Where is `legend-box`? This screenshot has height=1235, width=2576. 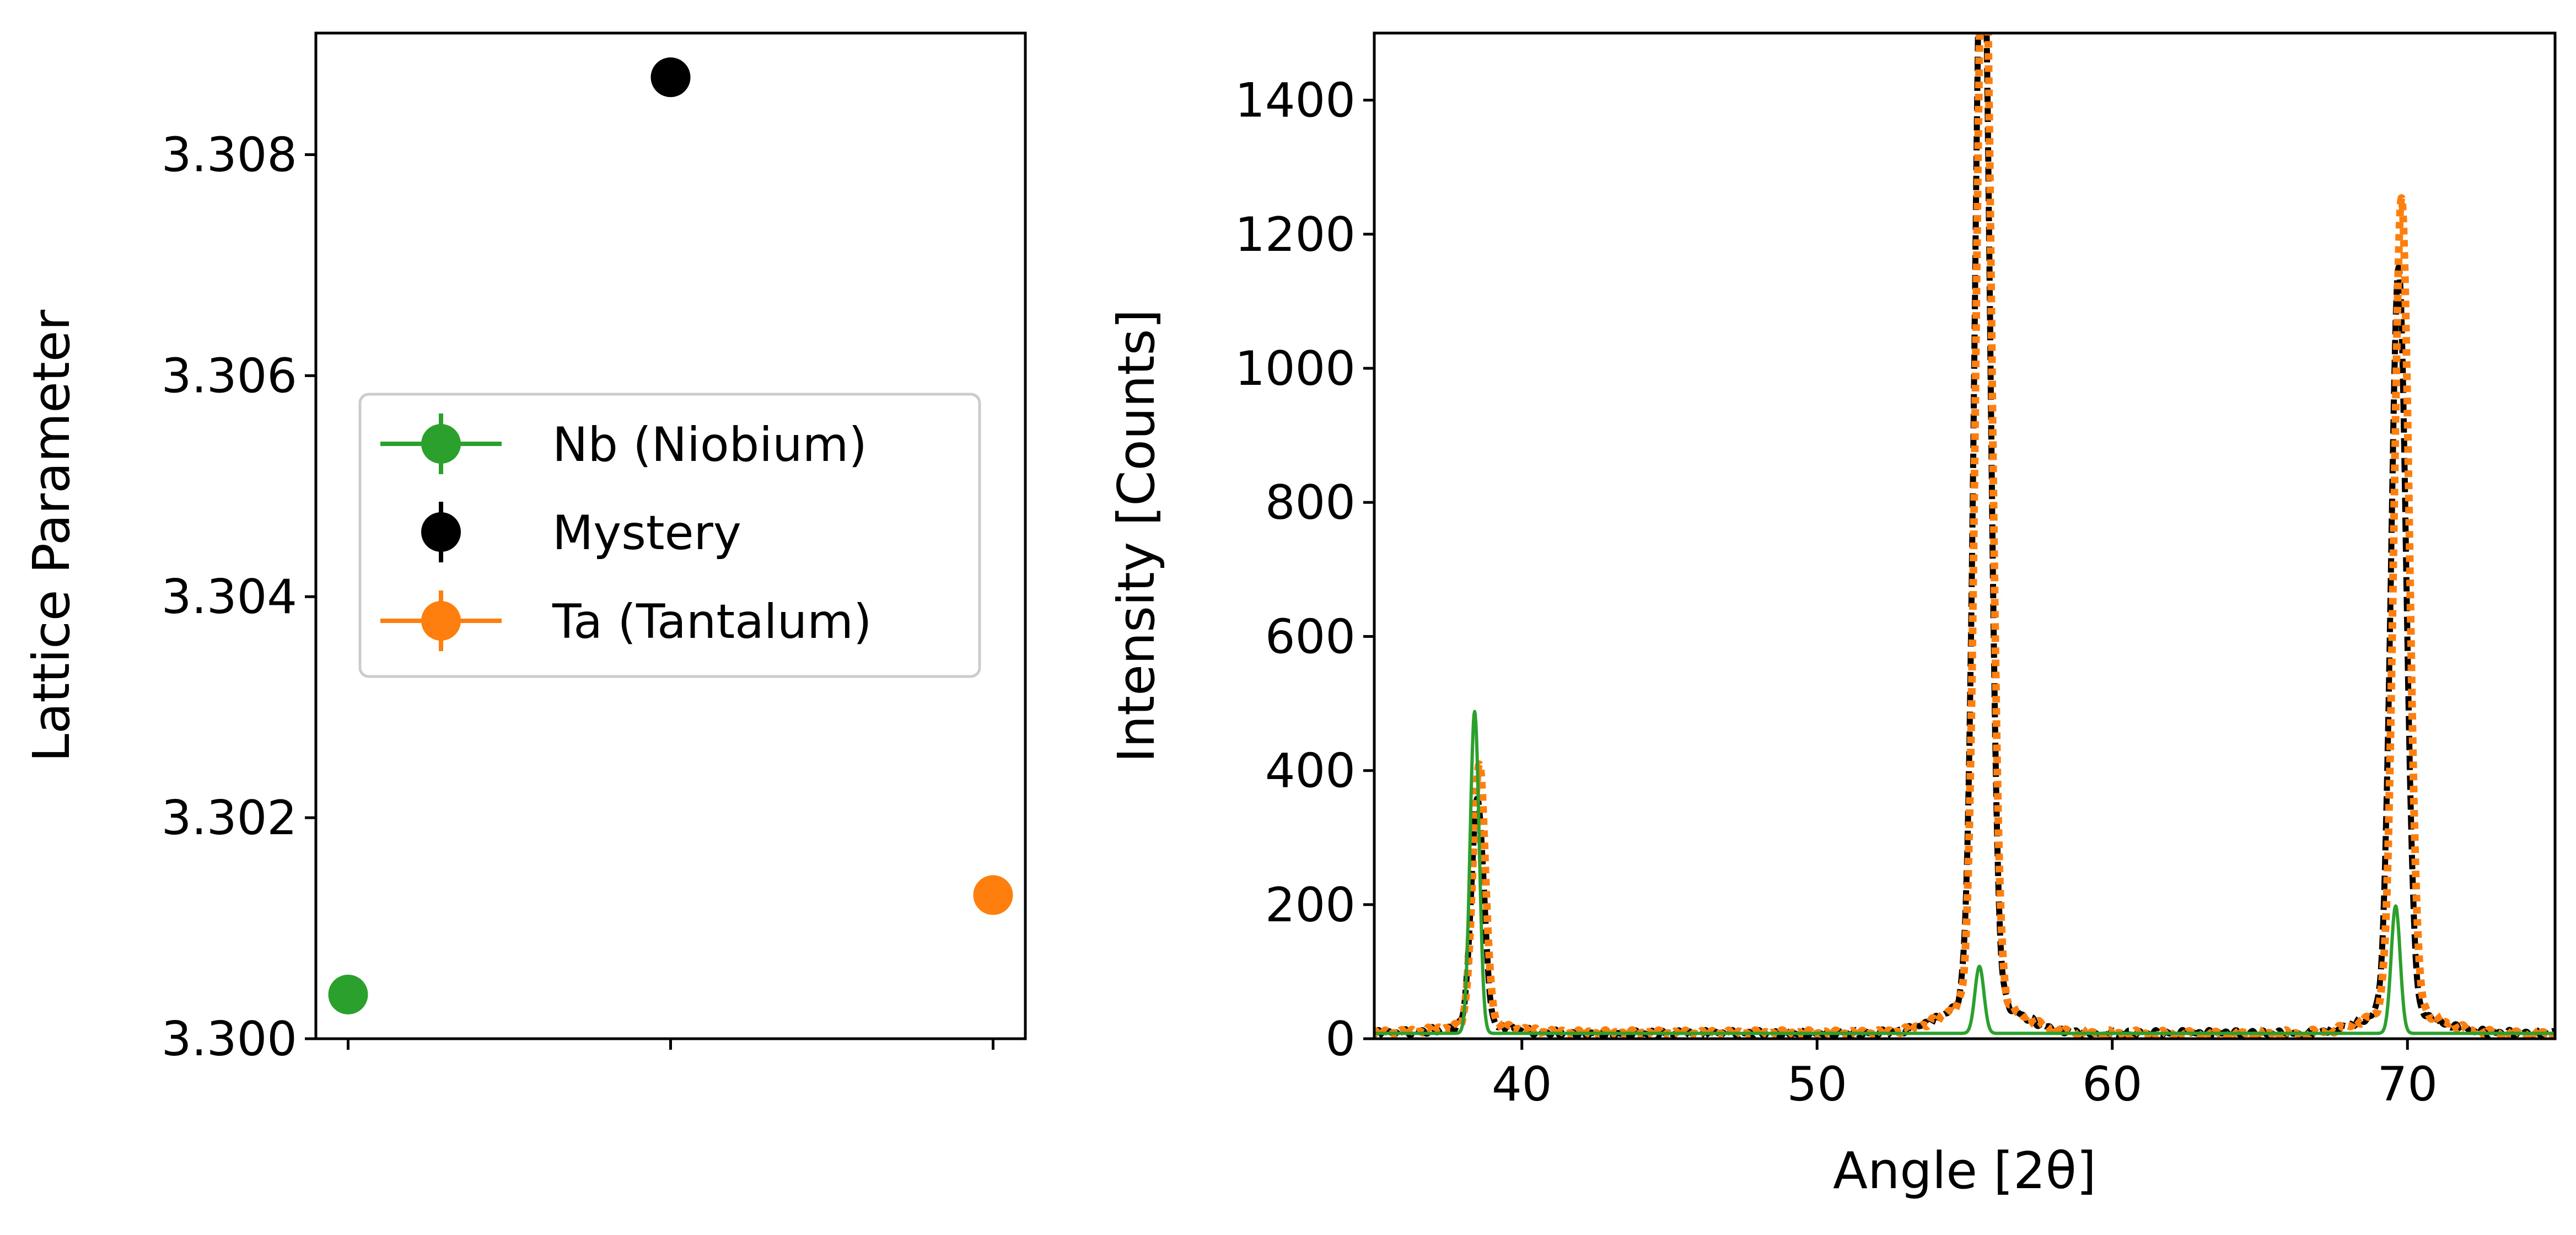
legend-box is located at coordinates (669, 535).